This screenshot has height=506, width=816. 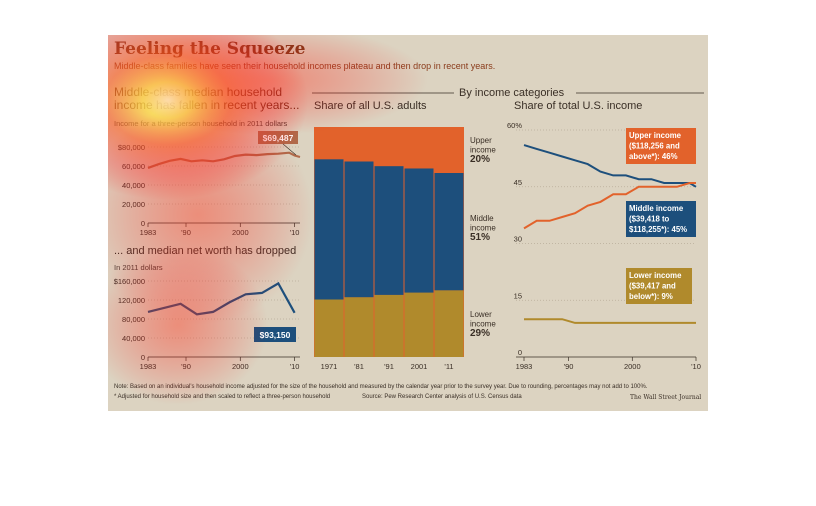 I want to click on adults-xtick-label: '91, so click(x=389, y=366).